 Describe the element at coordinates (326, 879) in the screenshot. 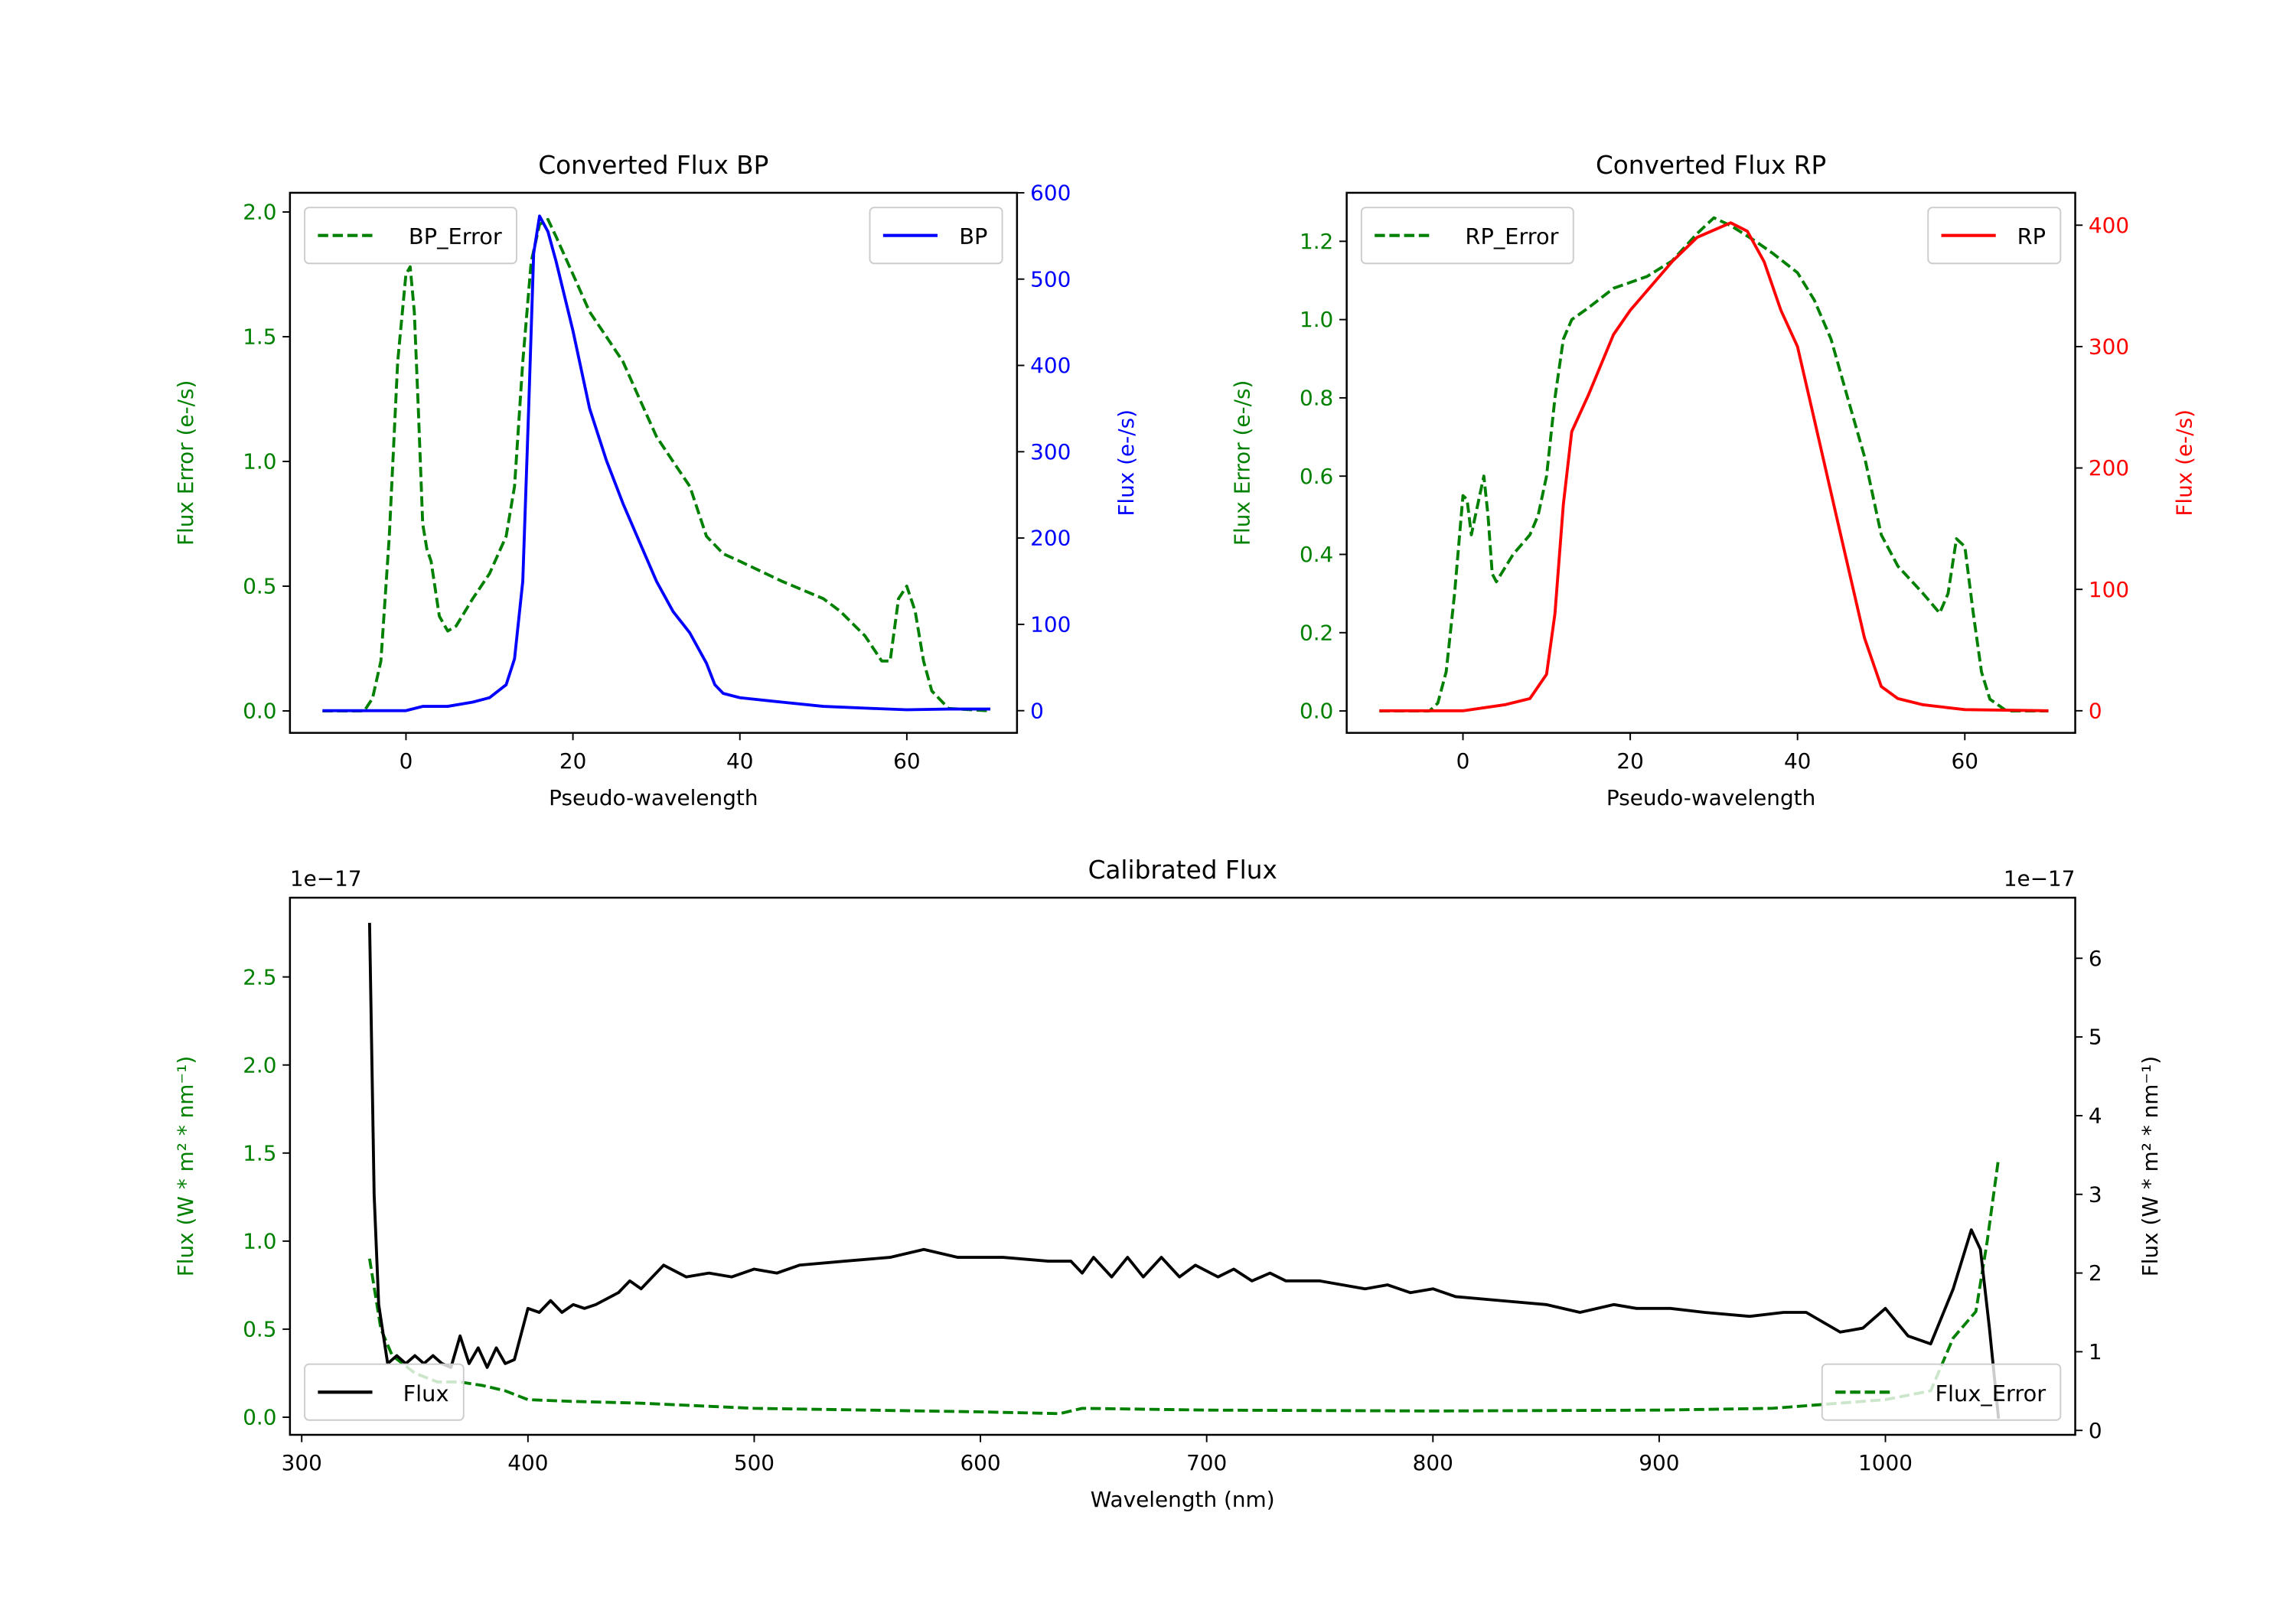

I see `y-left-offset-label: 1e−17` at that location.